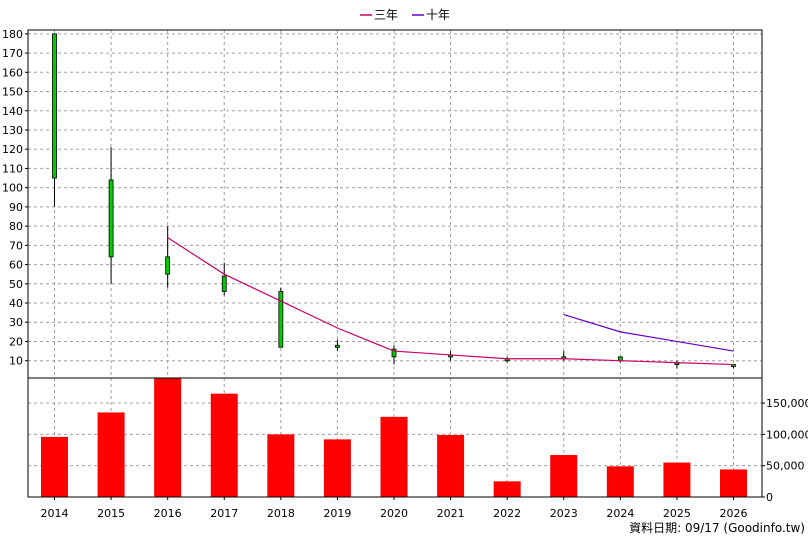  I want to click on volume-tick-label: 100,000, so click(787, 434).